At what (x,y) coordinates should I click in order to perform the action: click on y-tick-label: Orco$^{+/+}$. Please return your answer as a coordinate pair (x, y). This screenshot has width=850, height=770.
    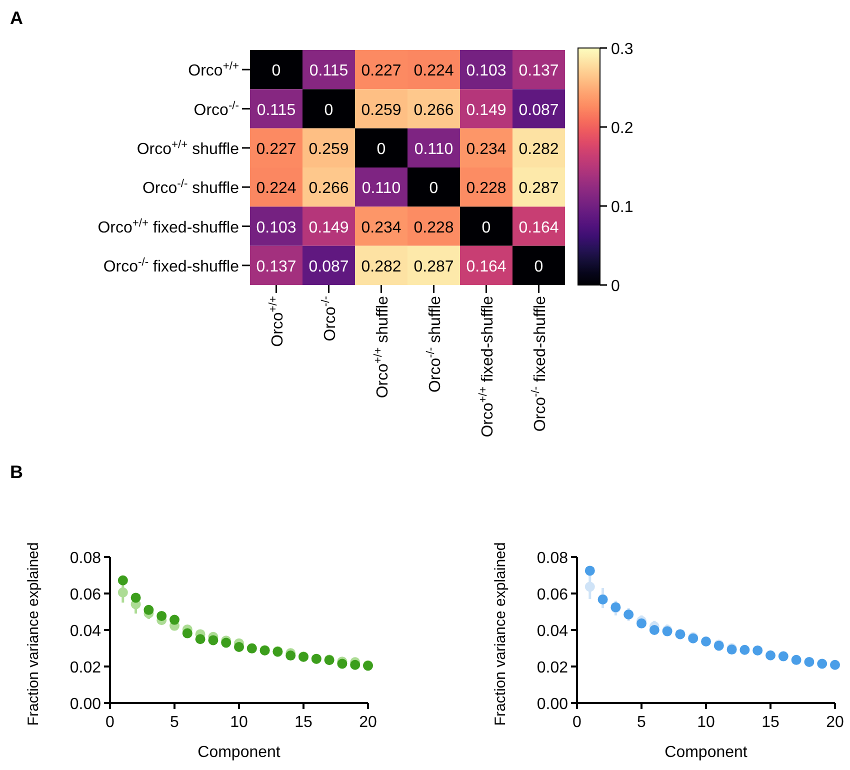
    Looking at the image, I should click on (213, 70).